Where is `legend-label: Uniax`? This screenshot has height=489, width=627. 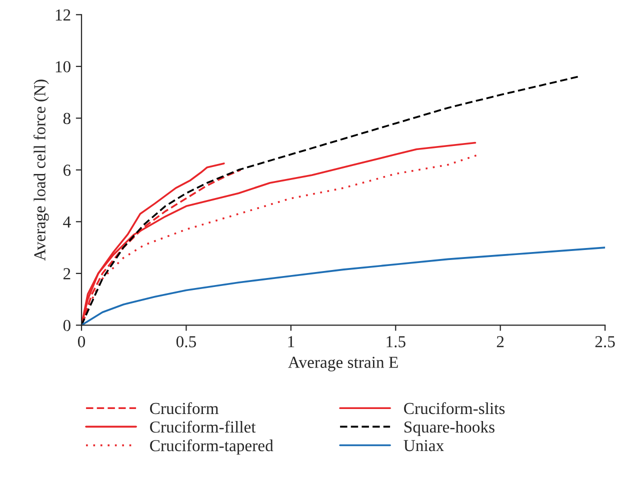 legend-label: Uniax is located at coordinates (424, 446).